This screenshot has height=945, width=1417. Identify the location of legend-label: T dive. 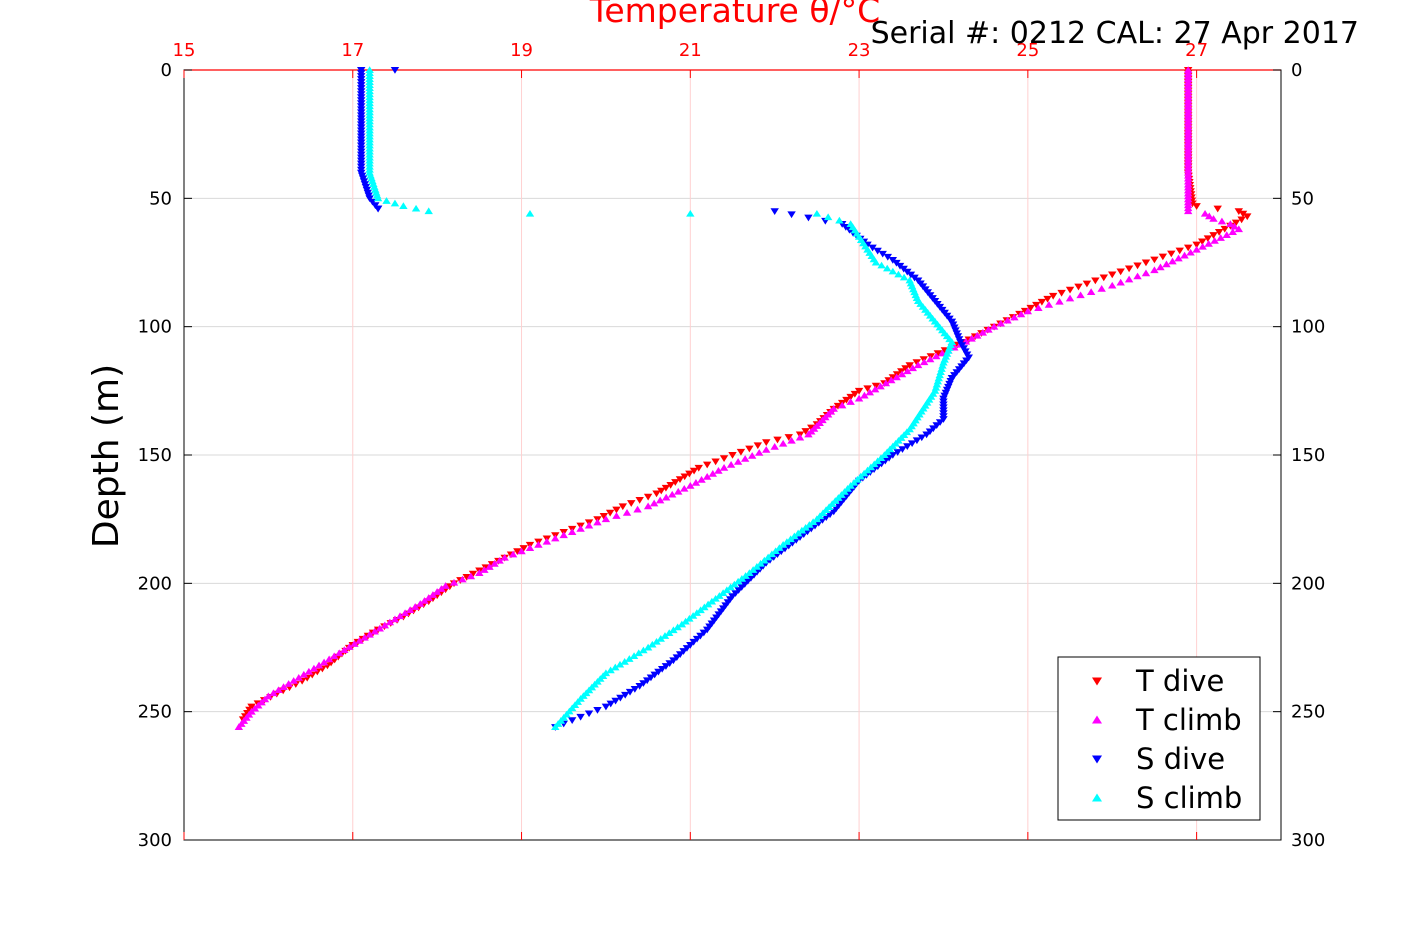
(1179, 681).